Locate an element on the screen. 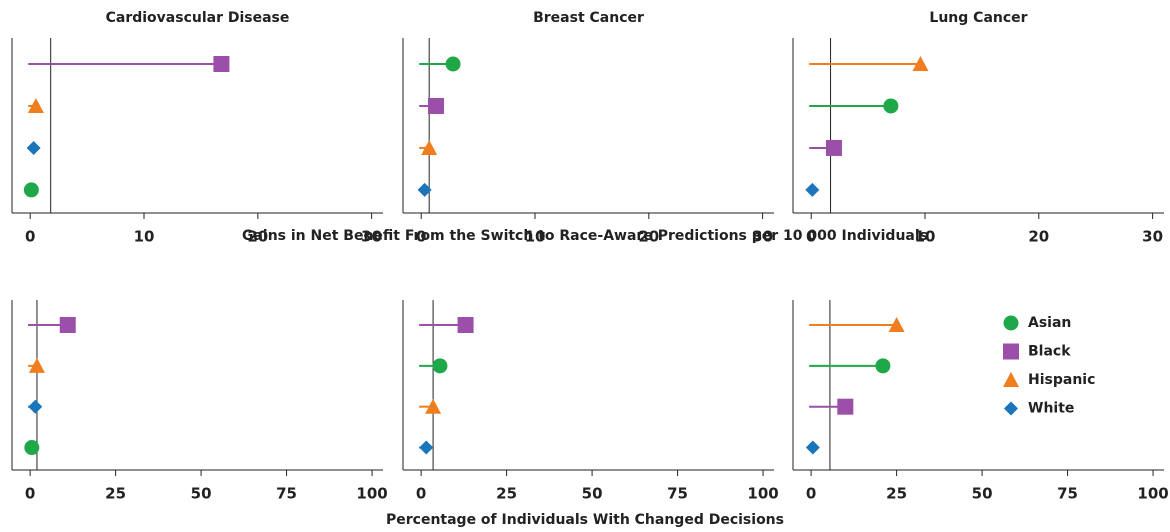  panel-title: Cardiovascular Disease is located at coordinates (198, 18).